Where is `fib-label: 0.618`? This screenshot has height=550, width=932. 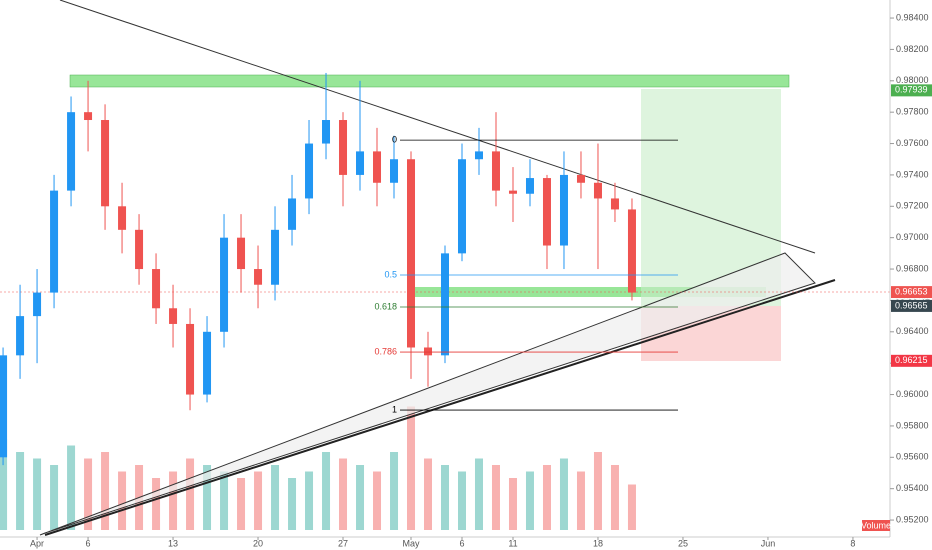 fib-label: 0.618 is located at coordinates (385, 306).